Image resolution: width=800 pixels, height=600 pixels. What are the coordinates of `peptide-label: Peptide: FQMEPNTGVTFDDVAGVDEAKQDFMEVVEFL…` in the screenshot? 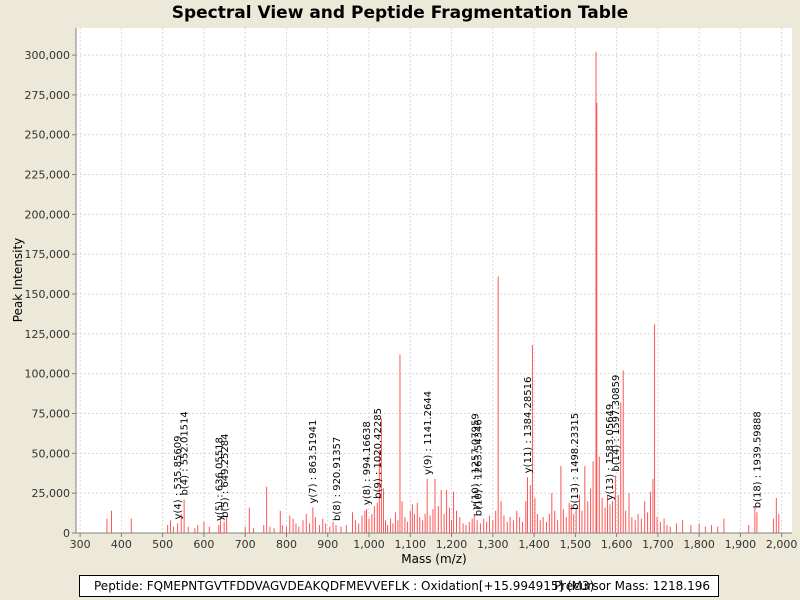 It's located at (344, 586).